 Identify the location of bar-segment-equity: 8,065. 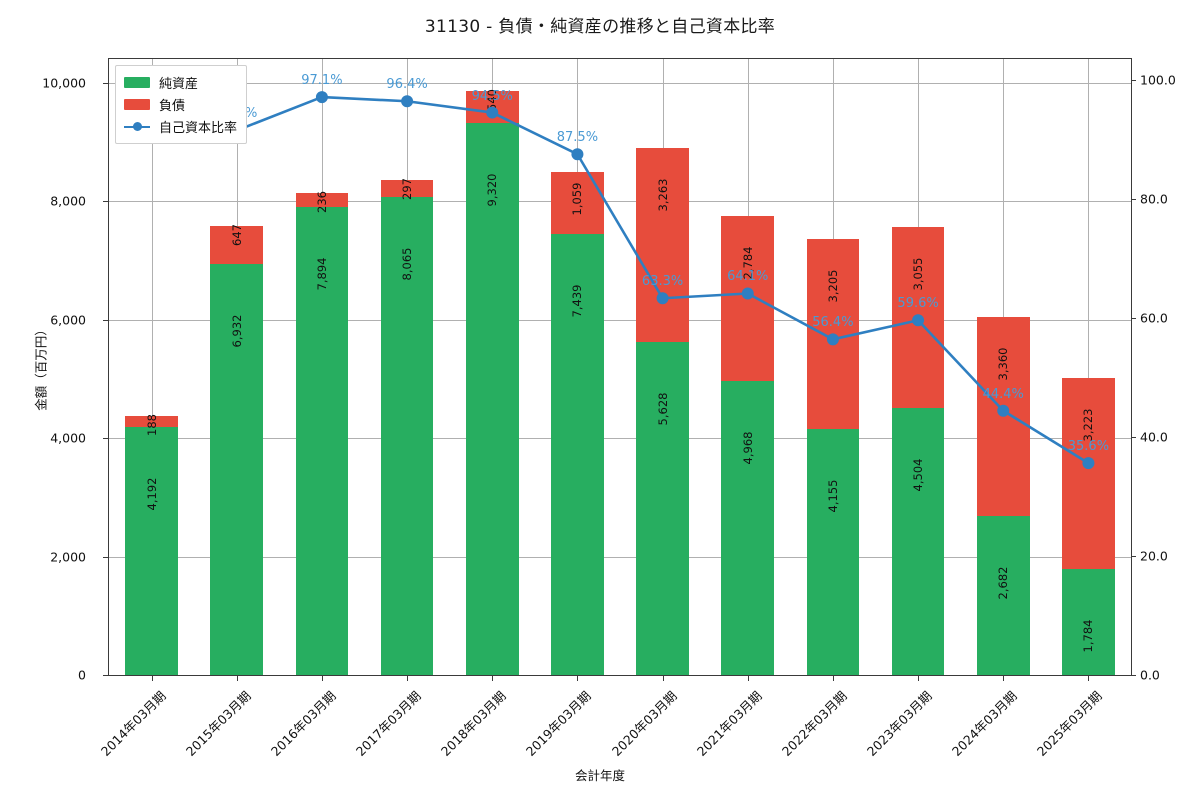
(407, 436).